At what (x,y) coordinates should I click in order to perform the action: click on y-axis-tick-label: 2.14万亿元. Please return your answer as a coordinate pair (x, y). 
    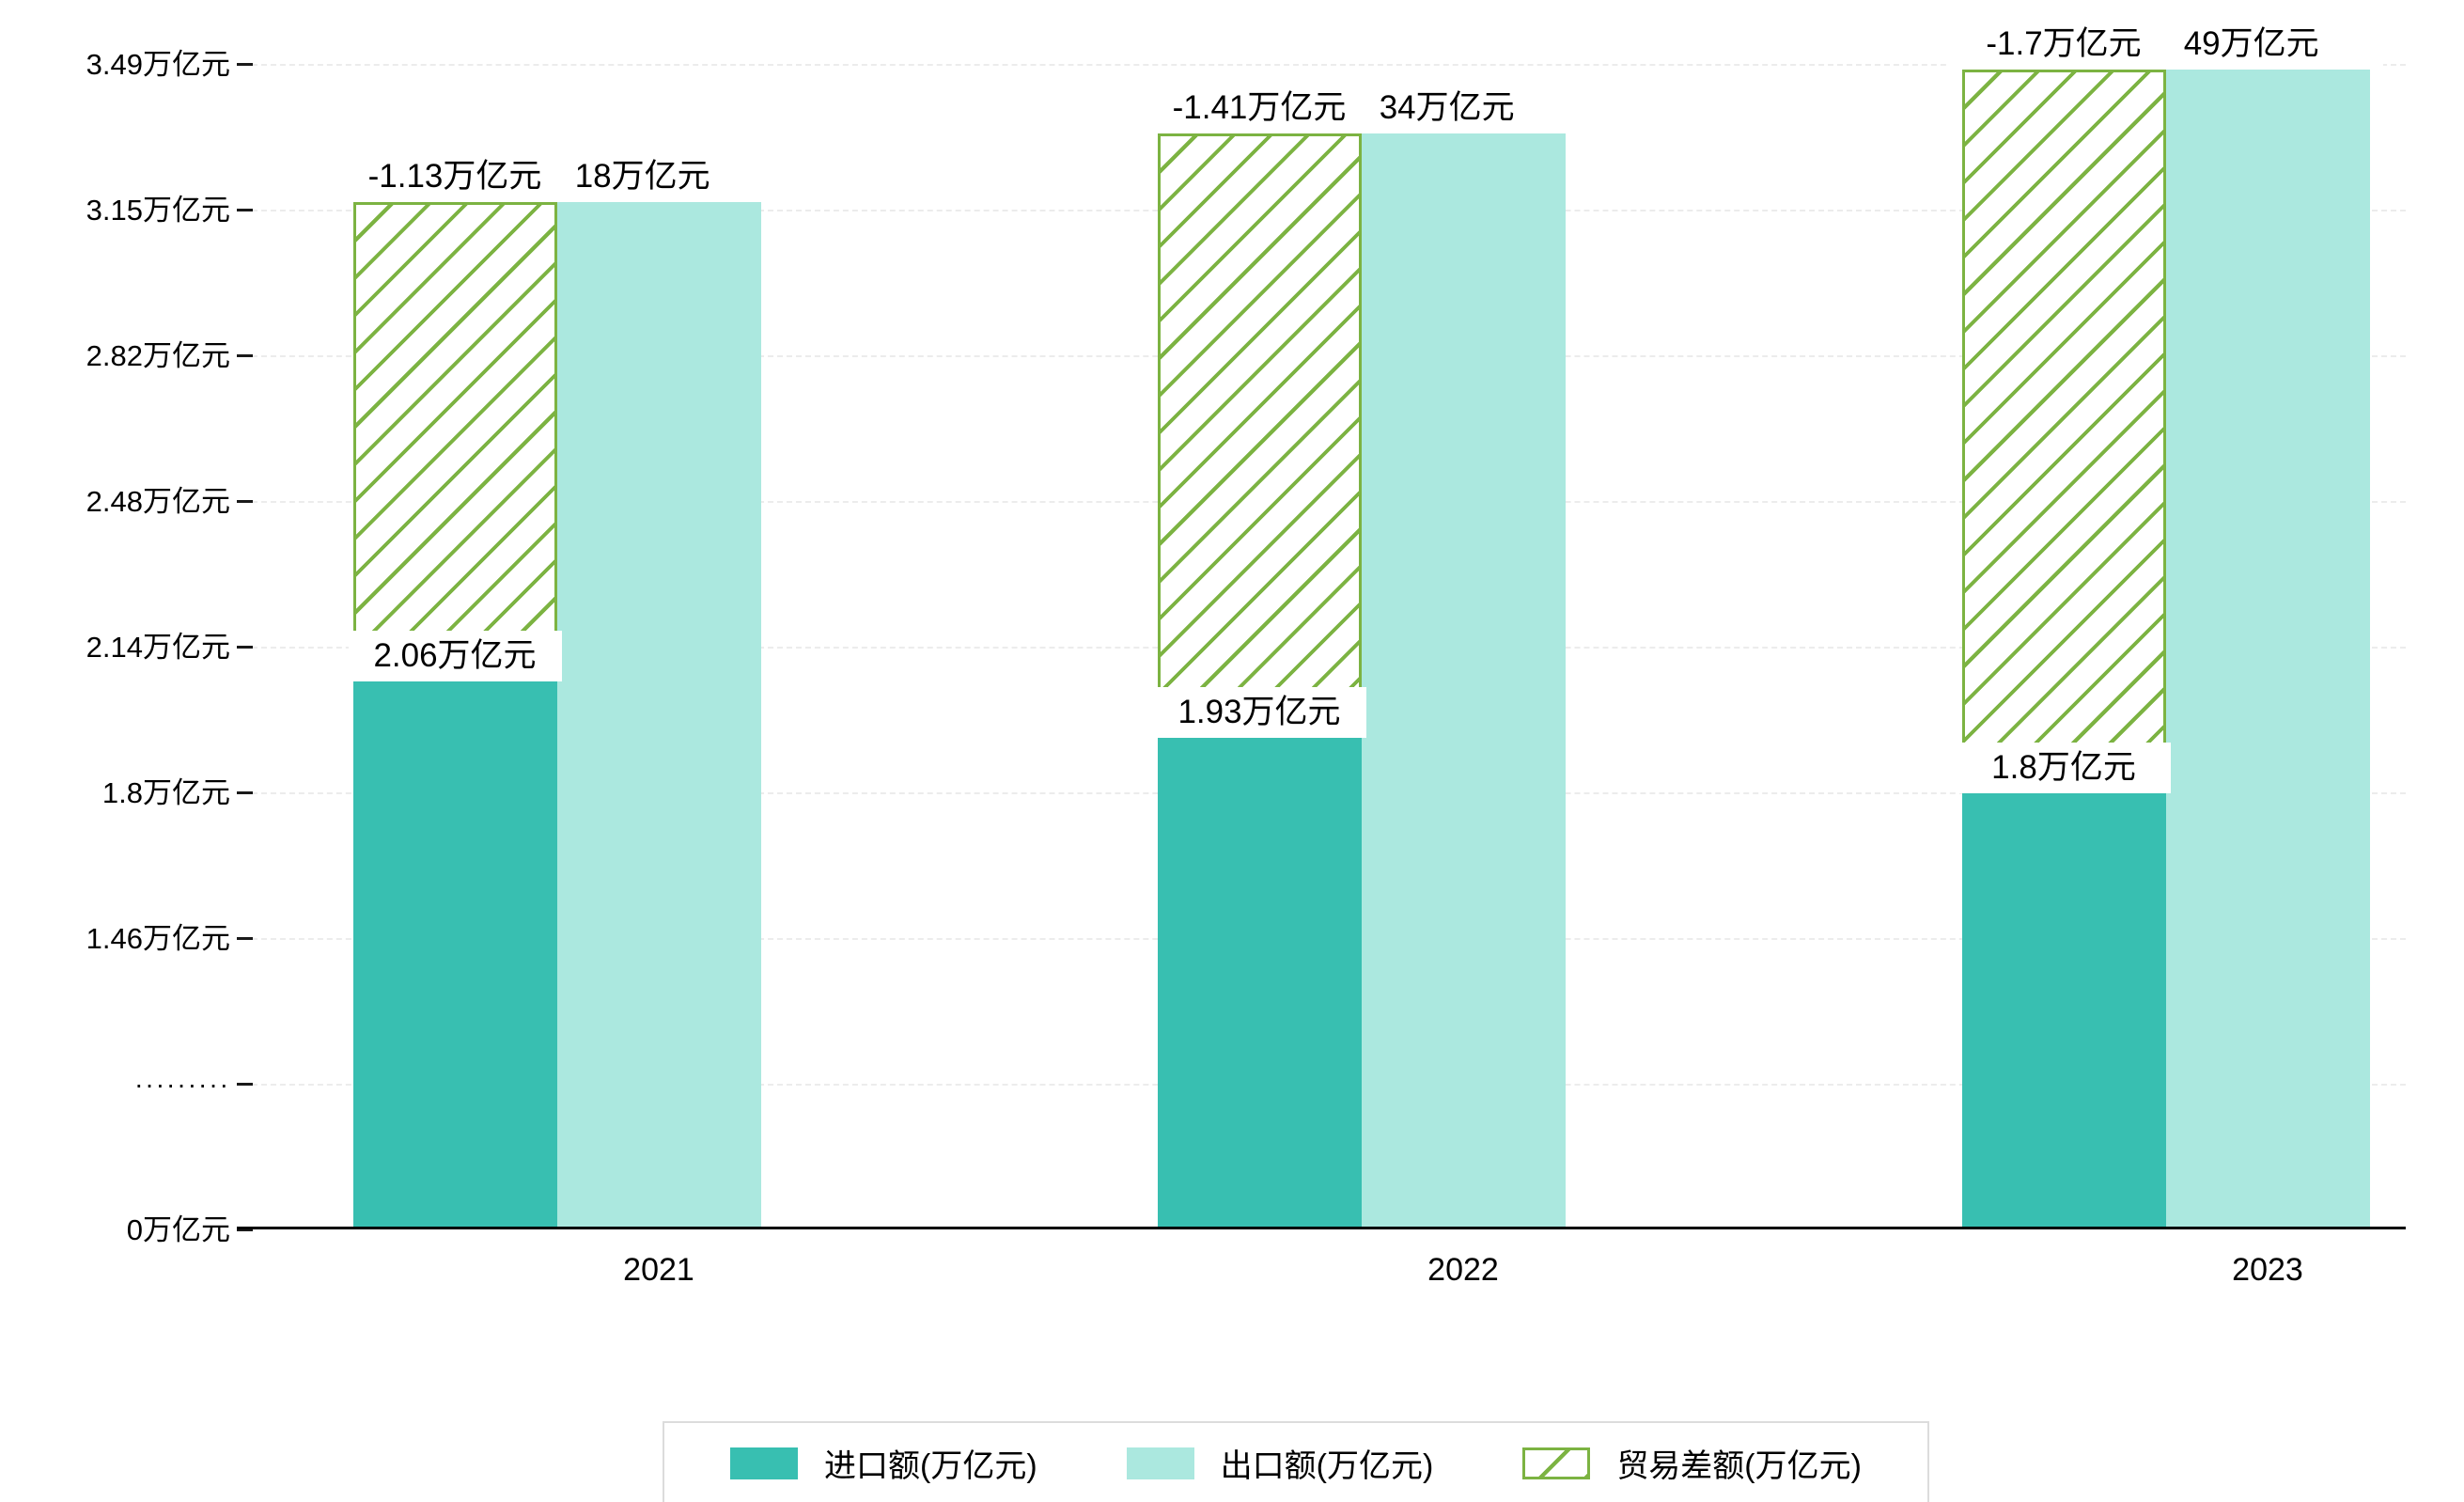
    Looking at the image, I should click on (158, 647).